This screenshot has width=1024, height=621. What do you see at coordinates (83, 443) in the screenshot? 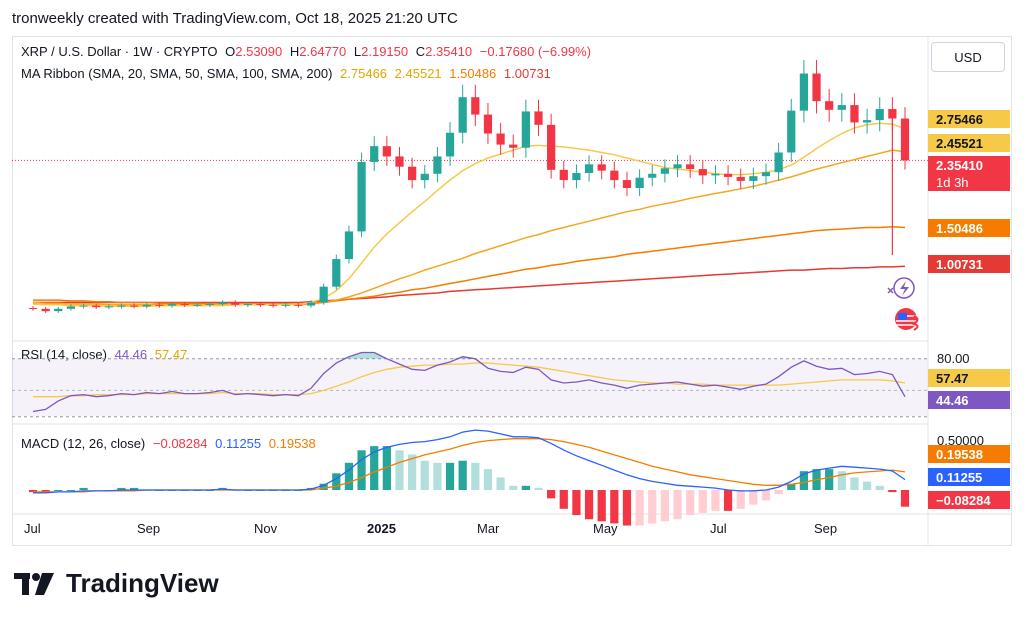
I see `macd-label: MACD (12, 26, close)` at bounding box center [83, 443].